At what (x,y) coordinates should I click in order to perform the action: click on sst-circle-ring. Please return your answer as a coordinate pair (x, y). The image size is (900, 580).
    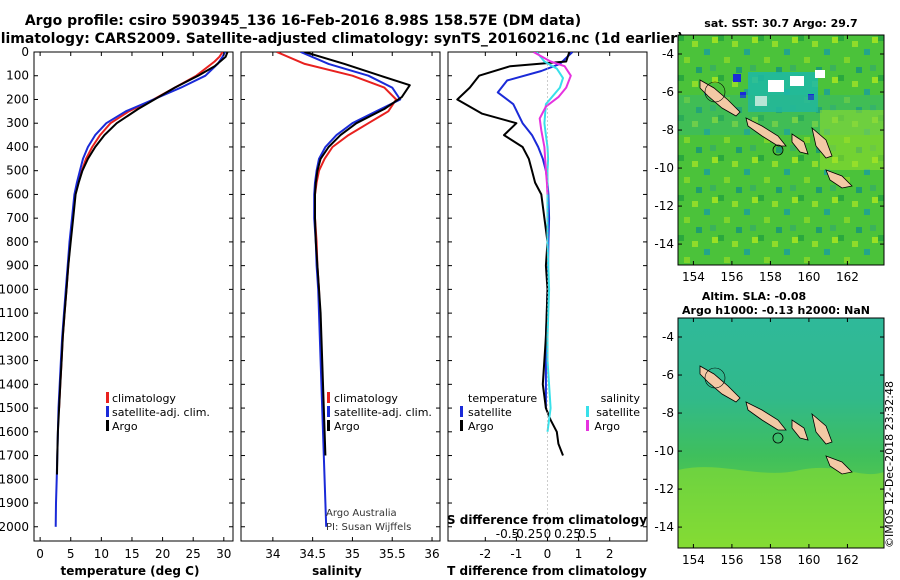
    Looking at the image, I should click on (715, 92).